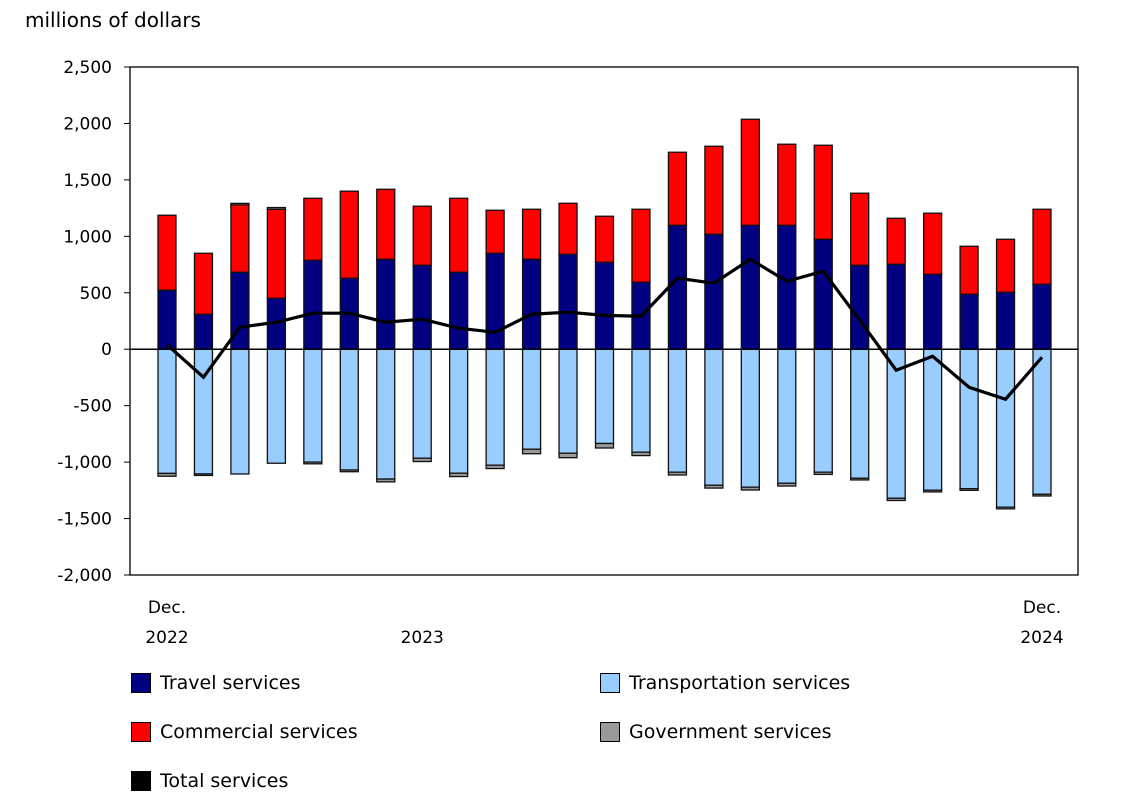  Describe the element at coordinates (224, 781) in the screenshot. I see `legend-label: Total services` at that location.